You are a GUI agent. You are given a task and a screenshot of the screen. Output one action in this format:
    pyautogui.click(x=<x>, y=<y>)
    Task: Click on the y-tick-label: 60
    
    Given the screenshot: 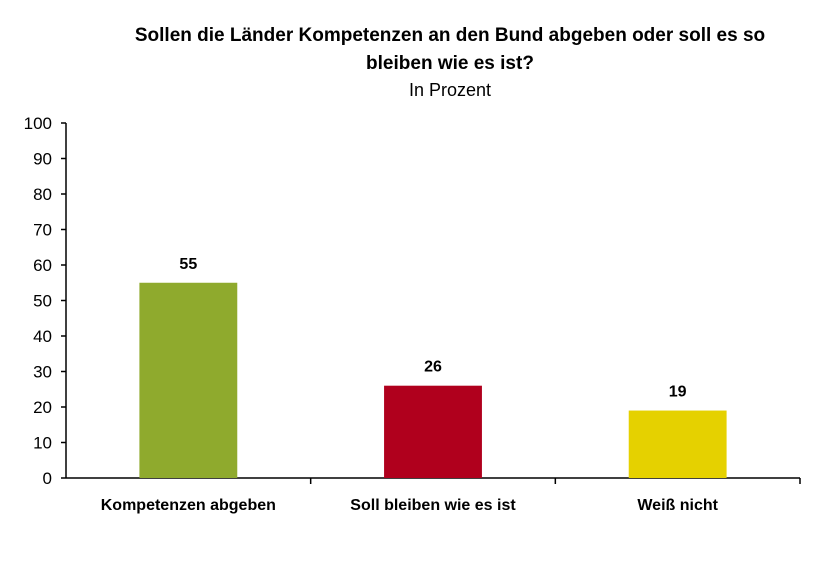 What is the action you would take?
    pyautogui.click(x=42, y=265)
    